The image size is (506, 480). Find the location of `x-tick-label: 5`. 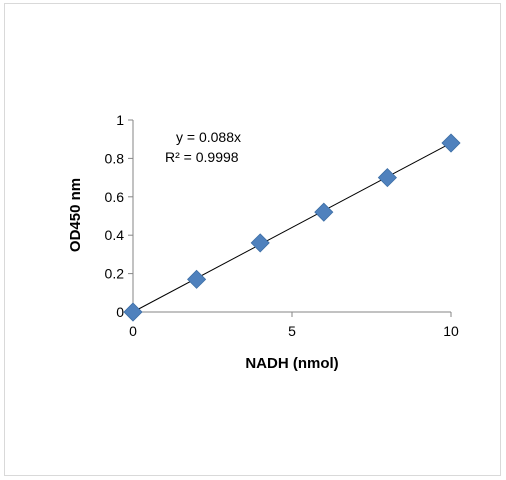

x-tick-label: 5 is located at coordinates (292, 331).